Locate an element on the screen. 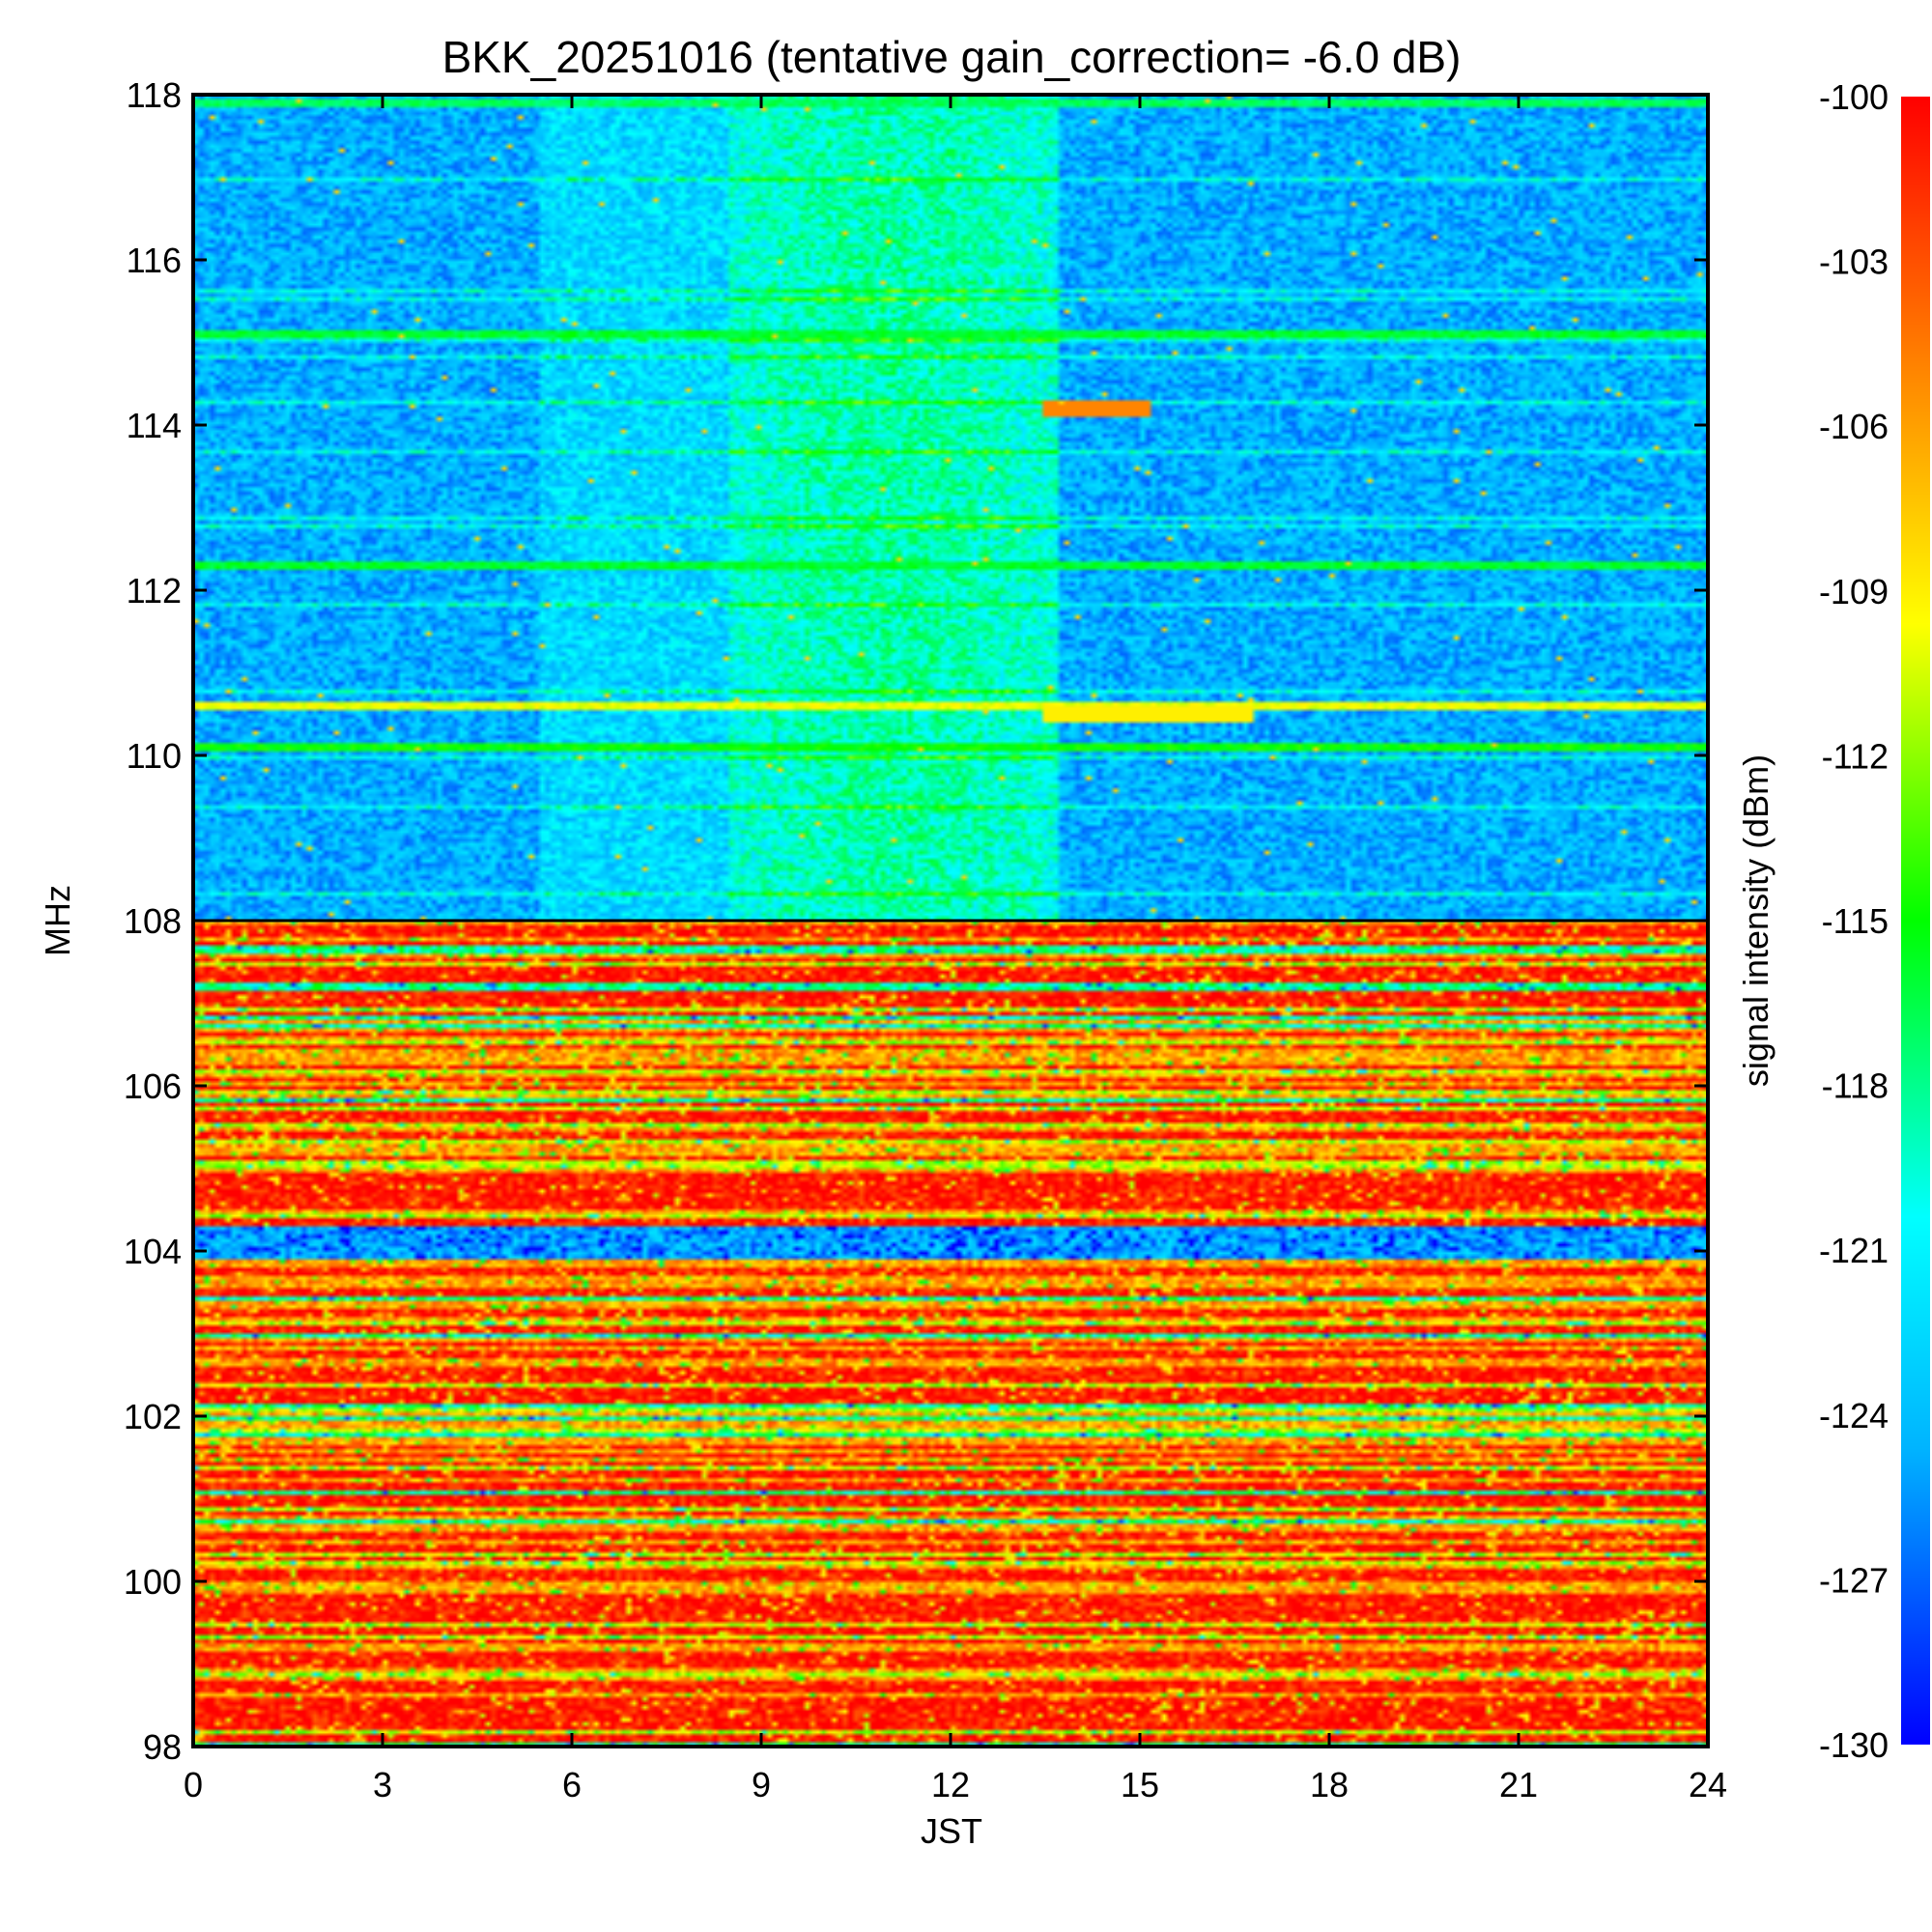 The image size is (1932, 1932). y-tick-label: 118 is located at coordinates (154, 95).